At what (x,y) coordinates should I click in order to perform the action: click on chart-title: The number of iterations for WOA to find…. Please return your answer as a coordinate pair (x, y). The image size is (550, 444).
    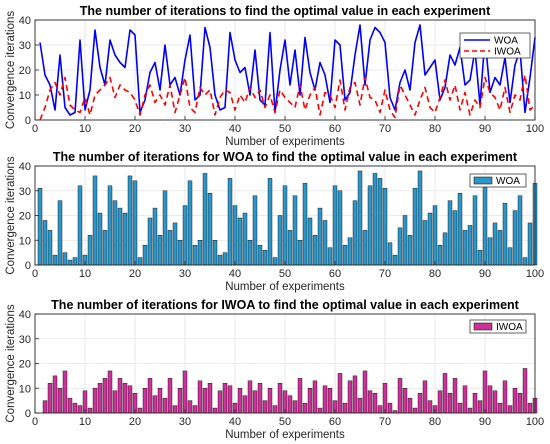
    Looking at the image, I should click on (285, 157).